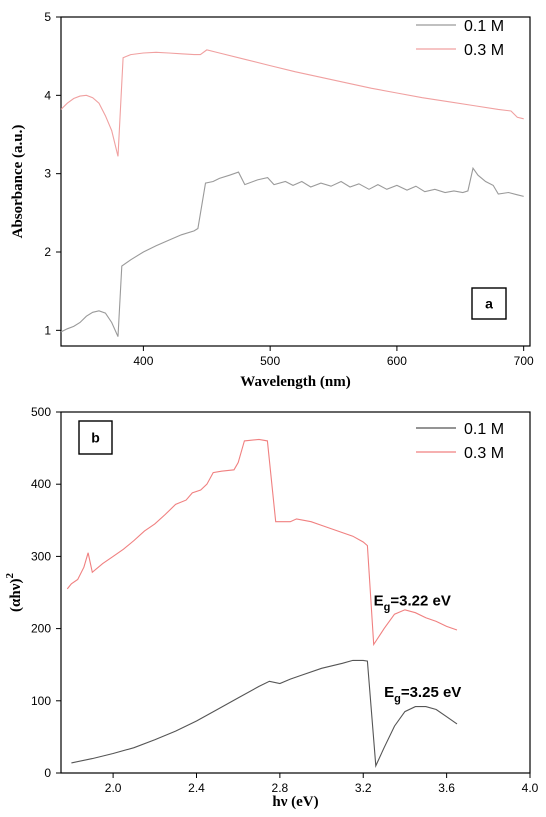 This screenshot has height=817, width=546. Describe the element at coordinates (47, 252) in the screenshot. I see `y-tick-label: 2` at that location.